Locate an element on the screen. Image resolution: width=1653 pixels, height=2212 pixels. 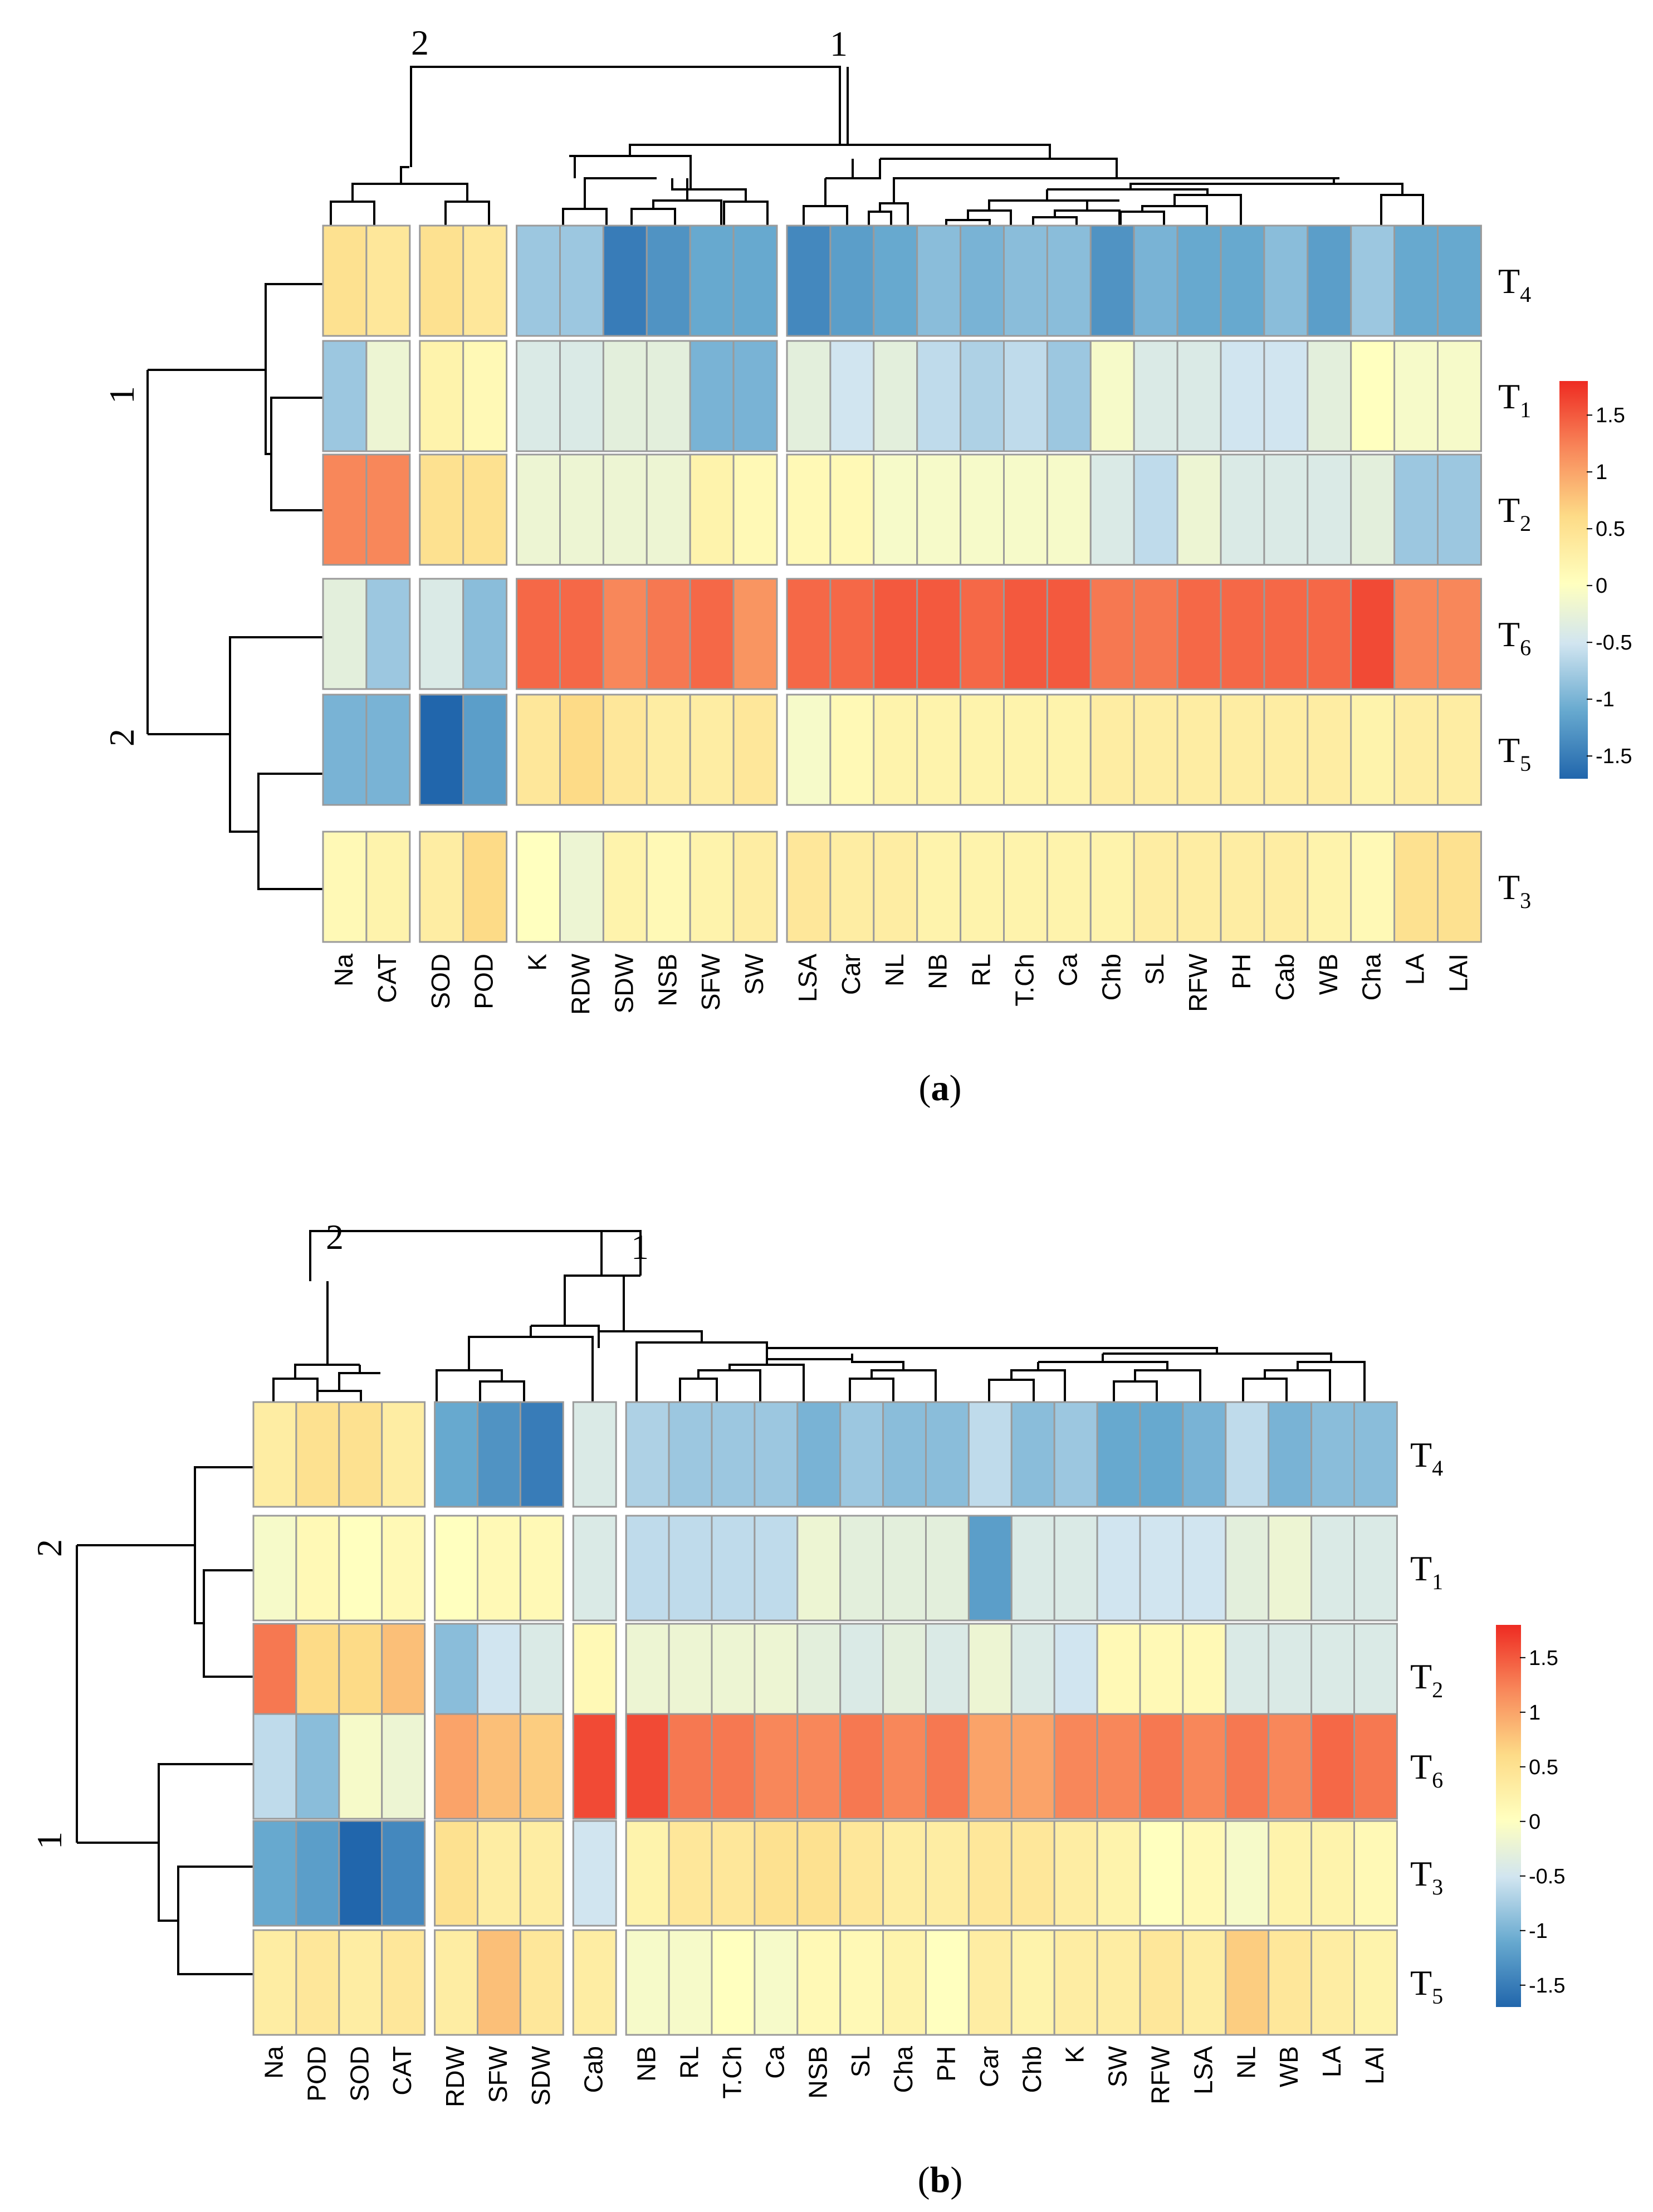
col-cluster-label-a-1: 1 is located at coordinates (839, 44).